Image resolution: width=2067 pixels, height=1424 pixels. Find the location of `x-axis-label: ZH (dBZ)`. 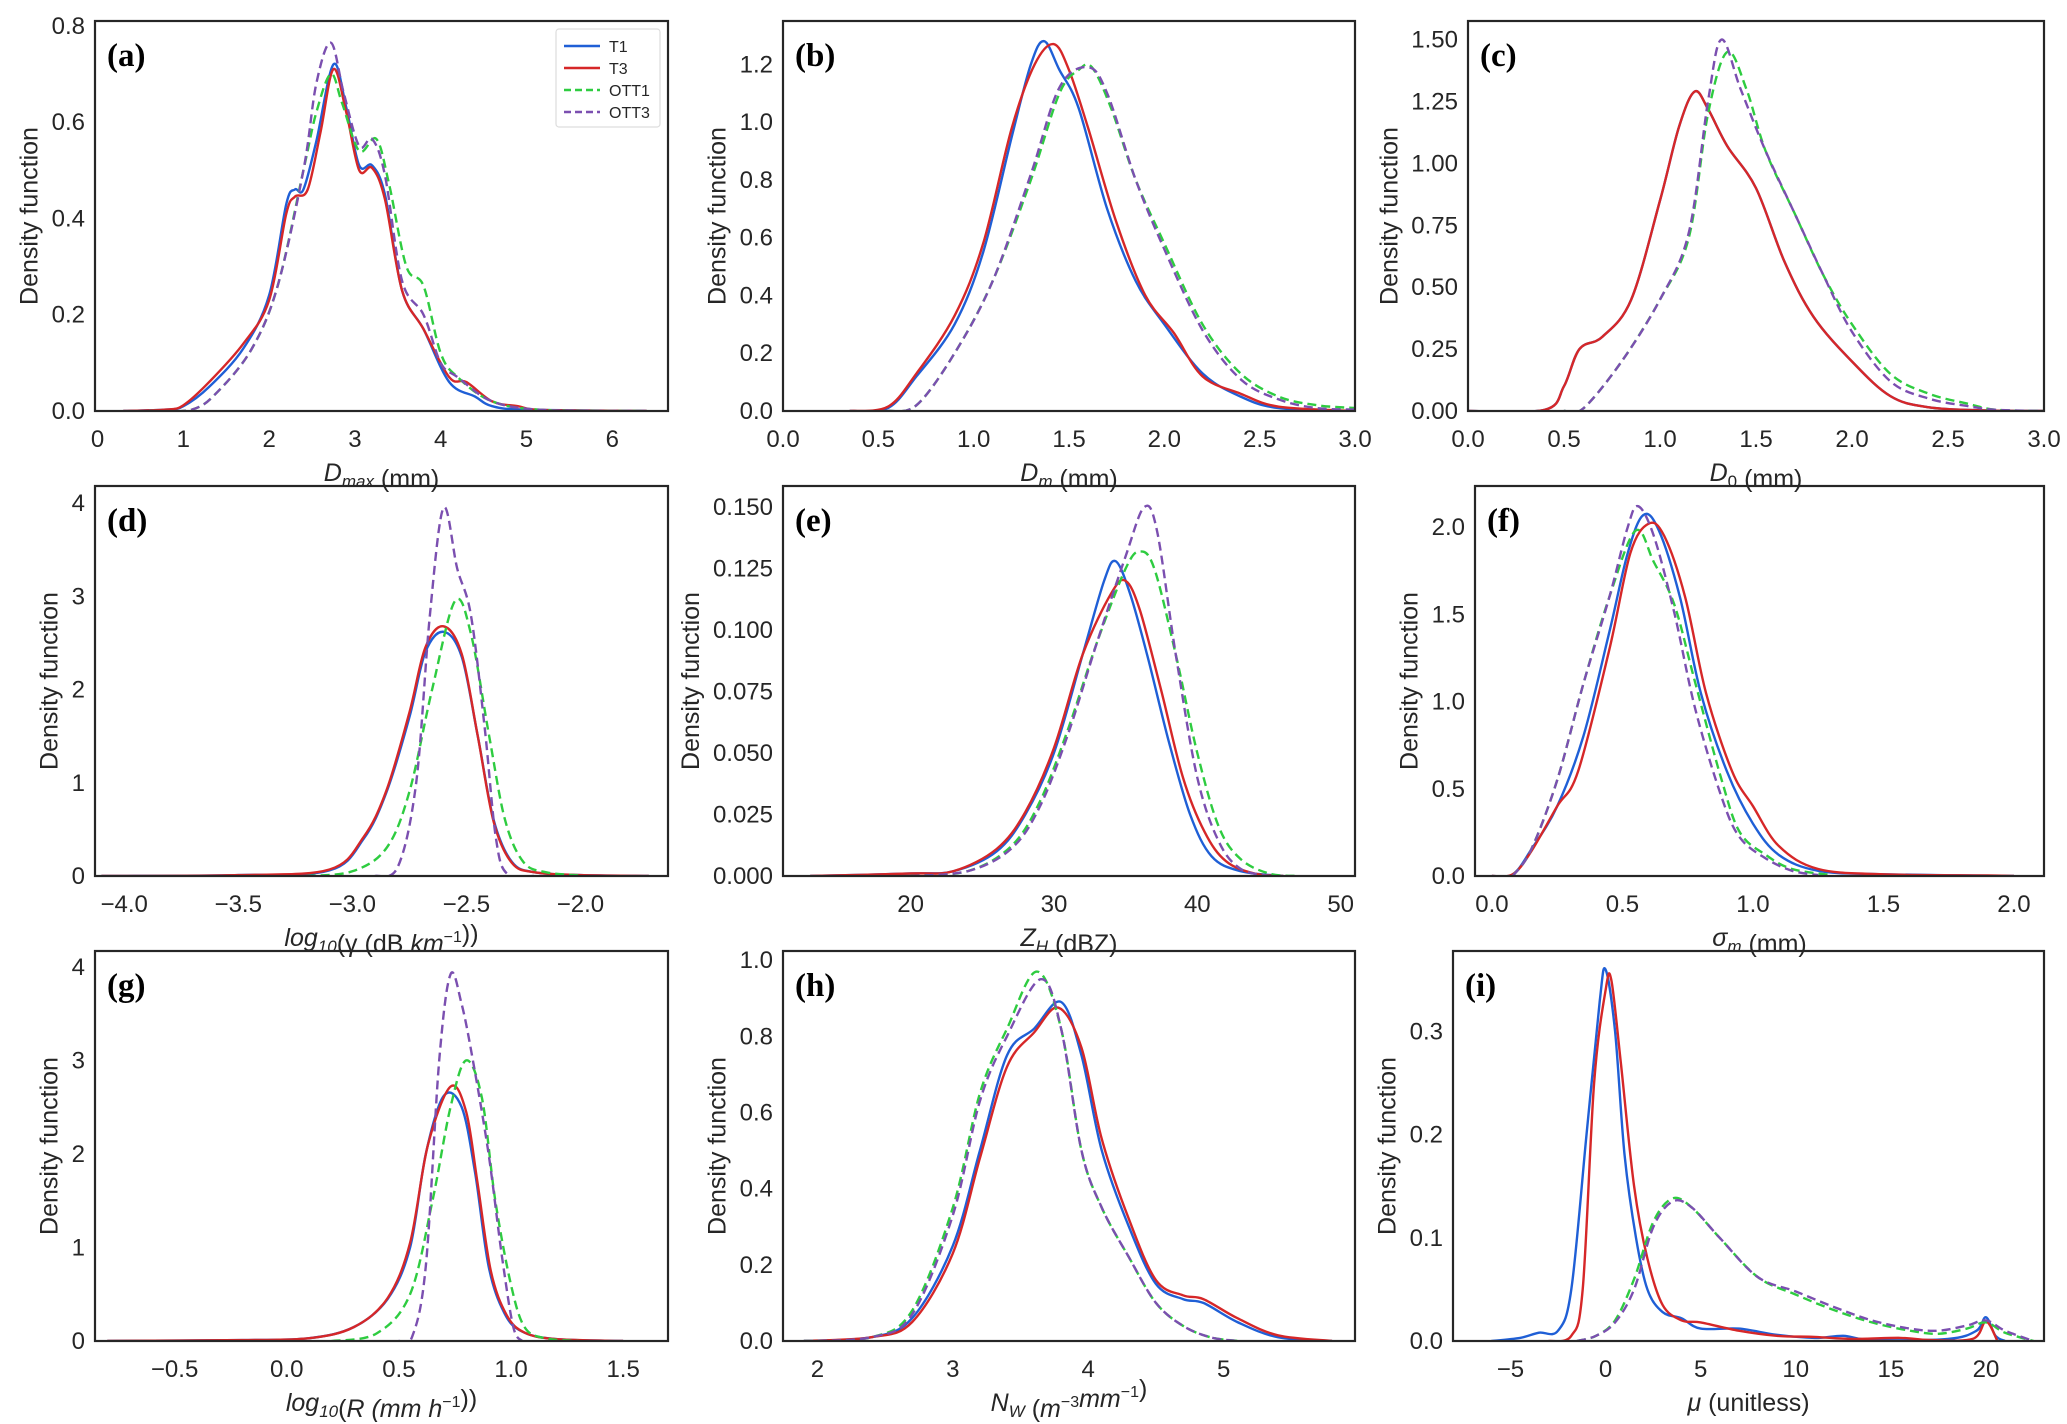

x-axis-label: ZH (dBZ) is located at coordinates (1068, 941).